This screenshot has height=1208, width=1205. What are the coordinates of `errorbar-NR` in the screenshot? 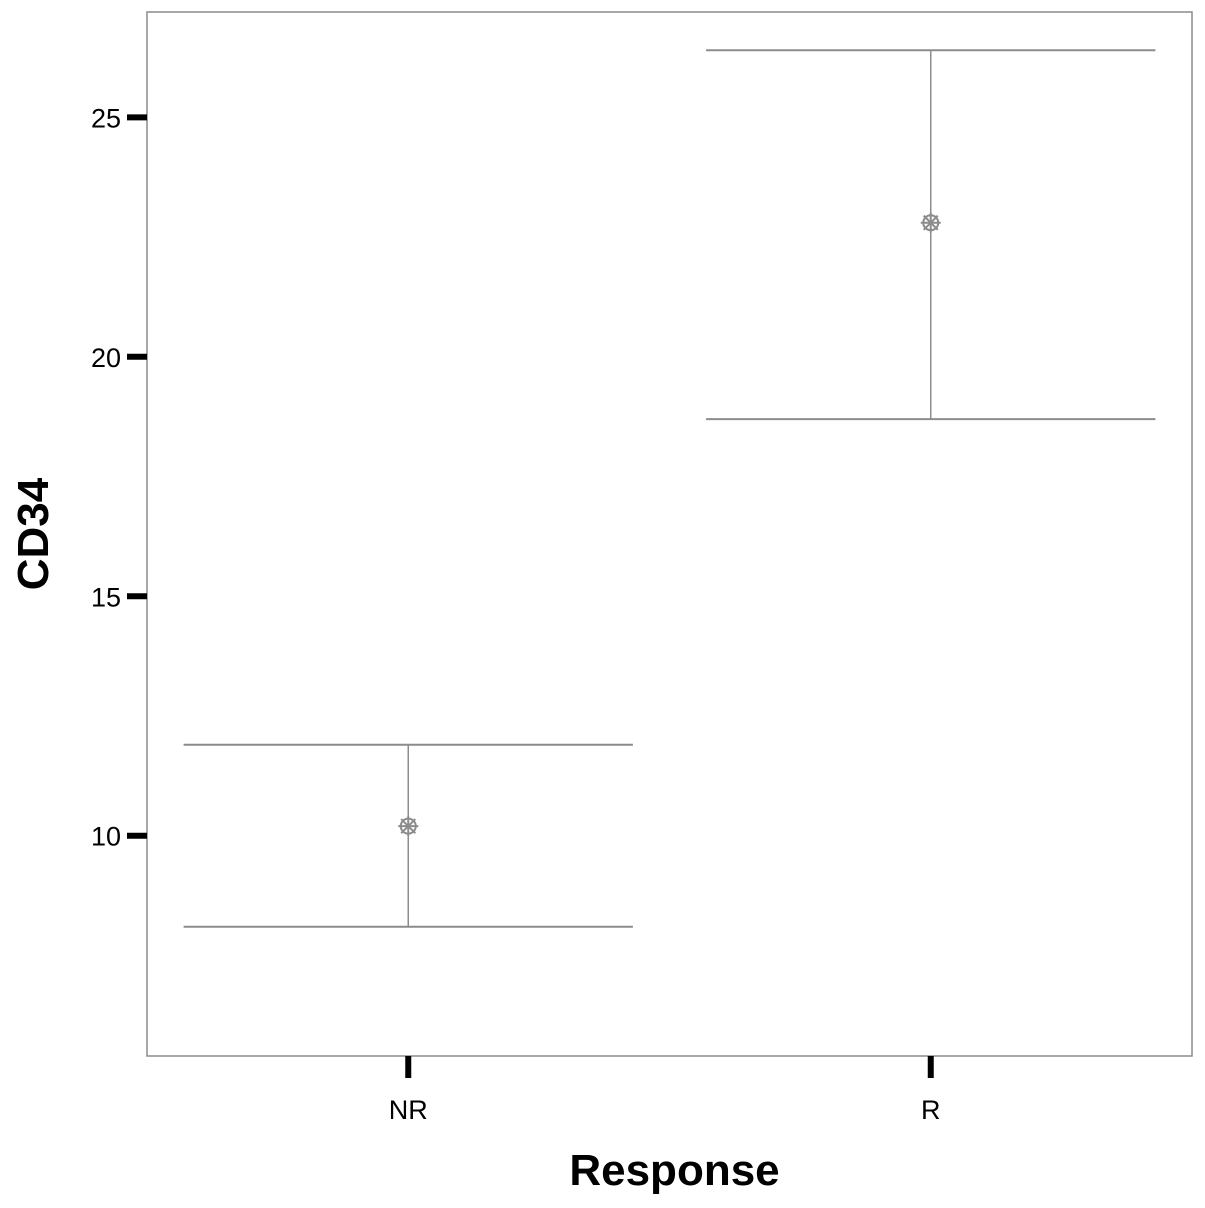 It's located at (408, 835).